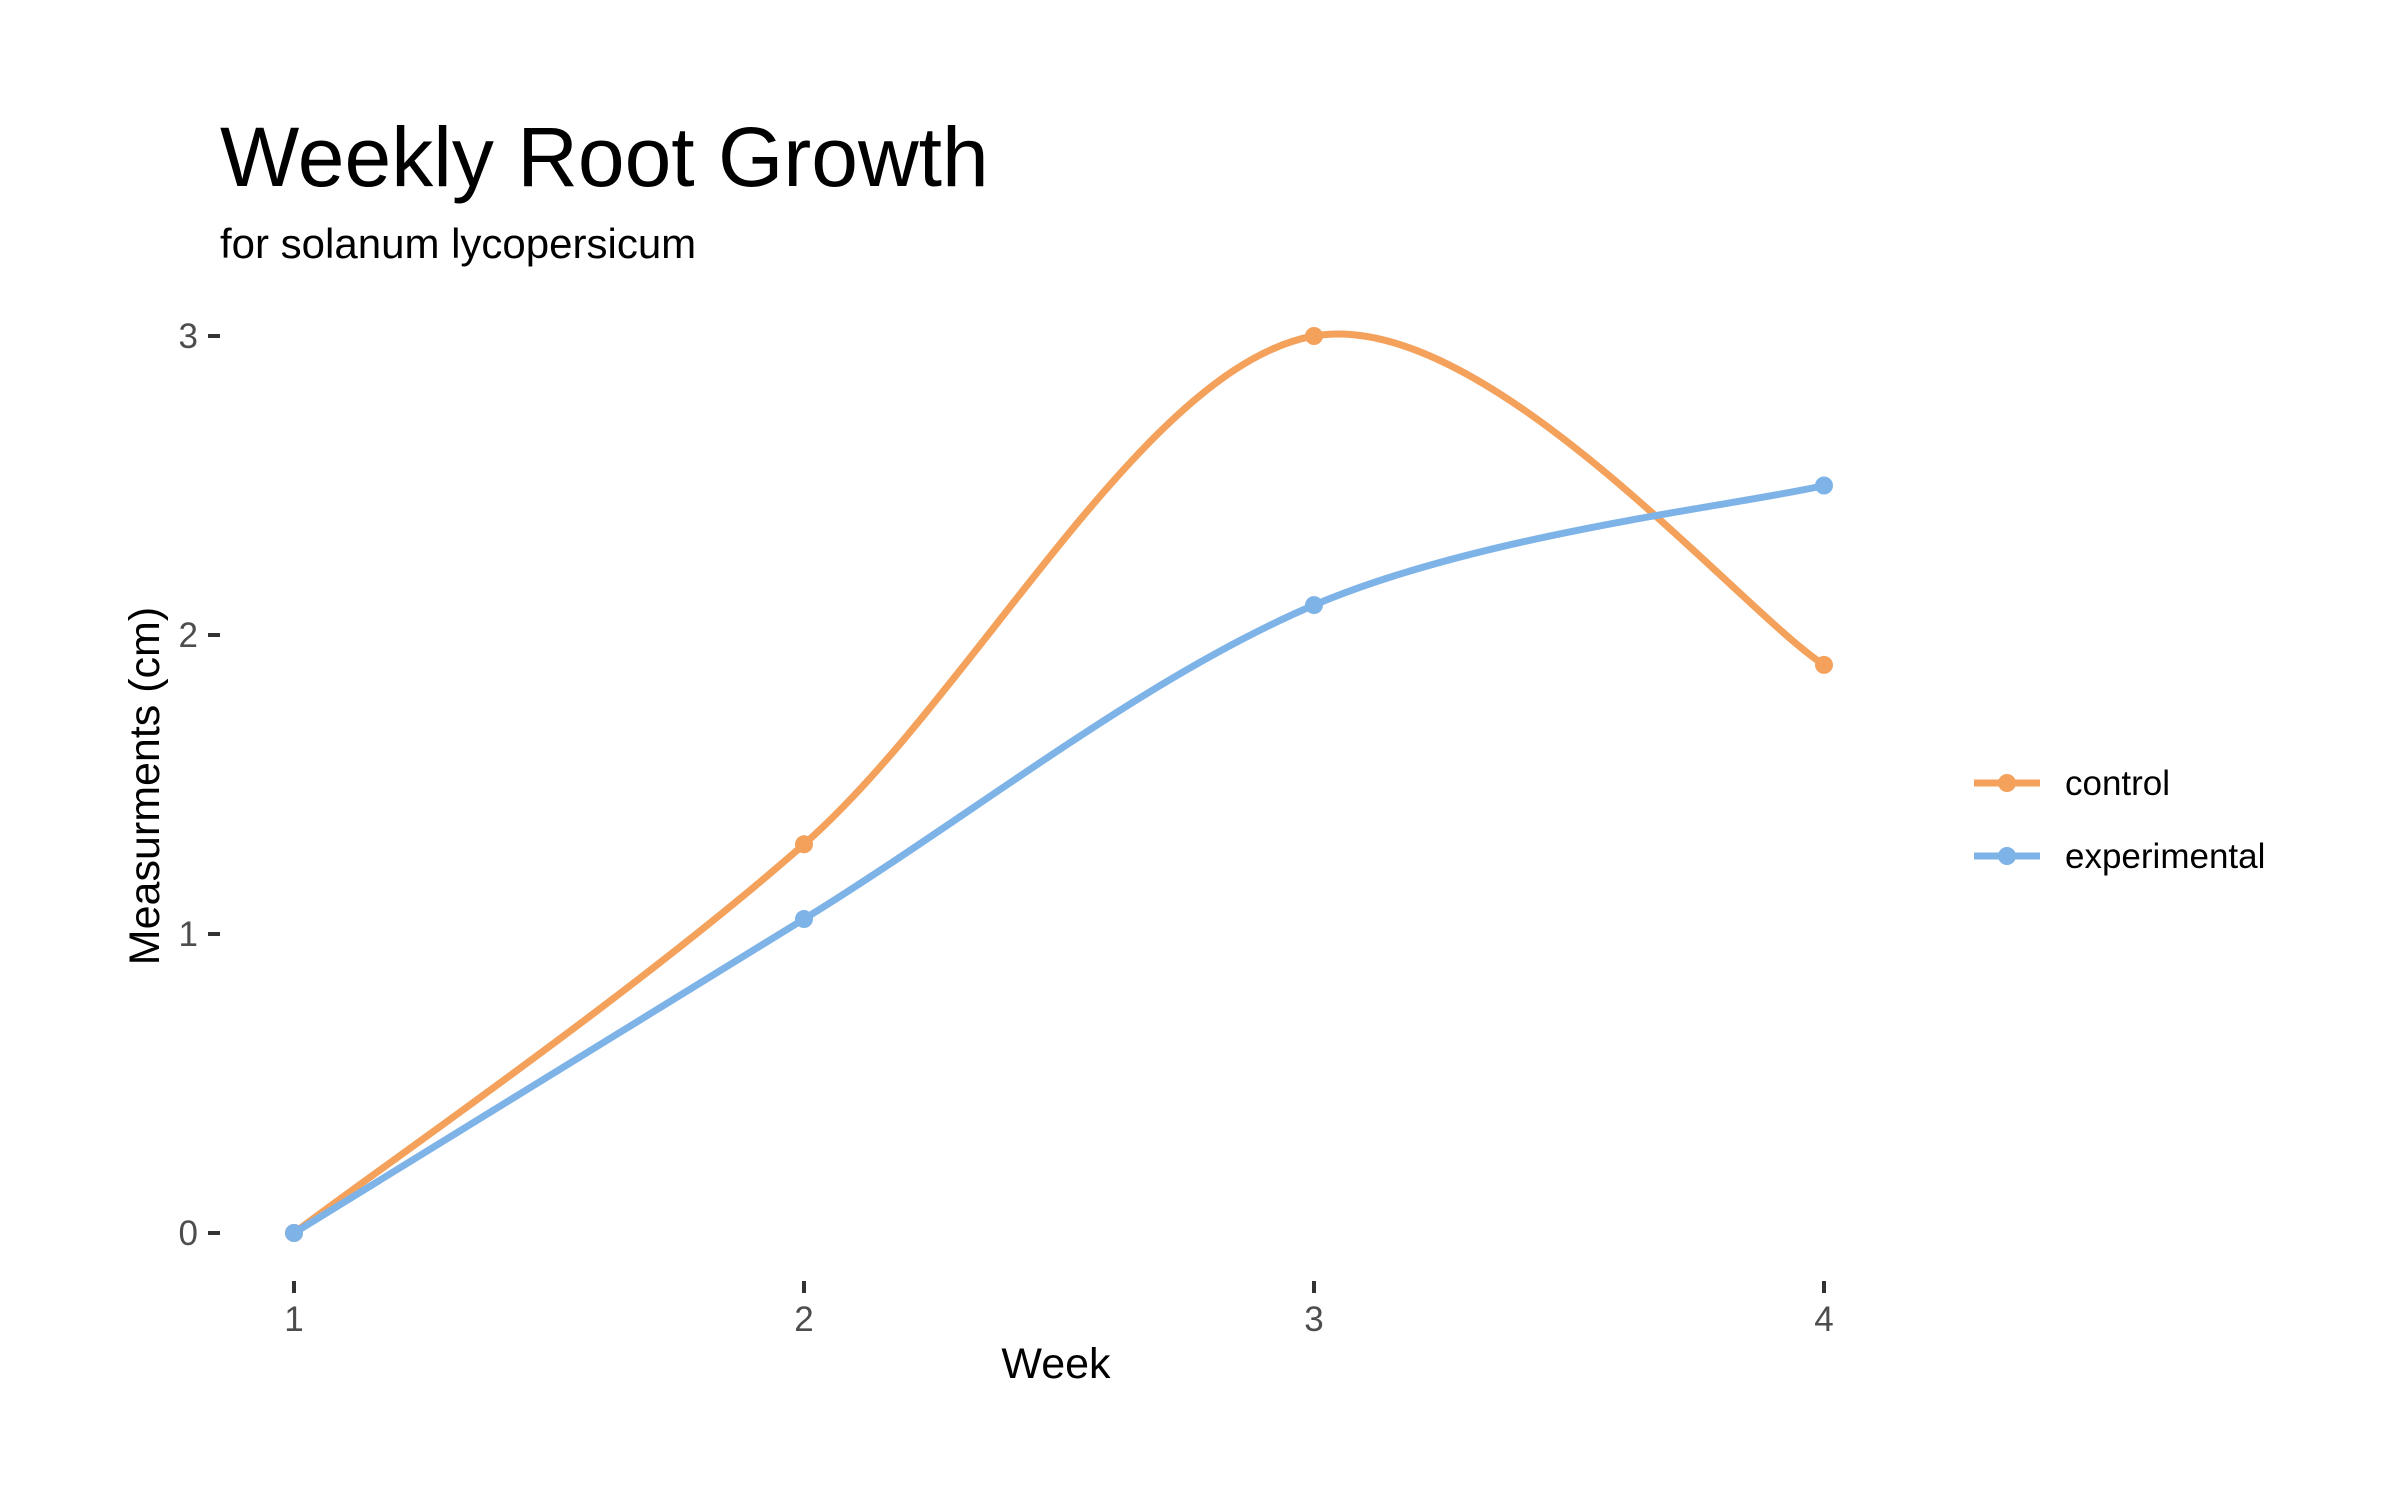 This screenshot has height=1499, width=2399. Describe the element at coordinates (188, 1233) in the screenshot. I see `y-tick-label: 0` at that location.